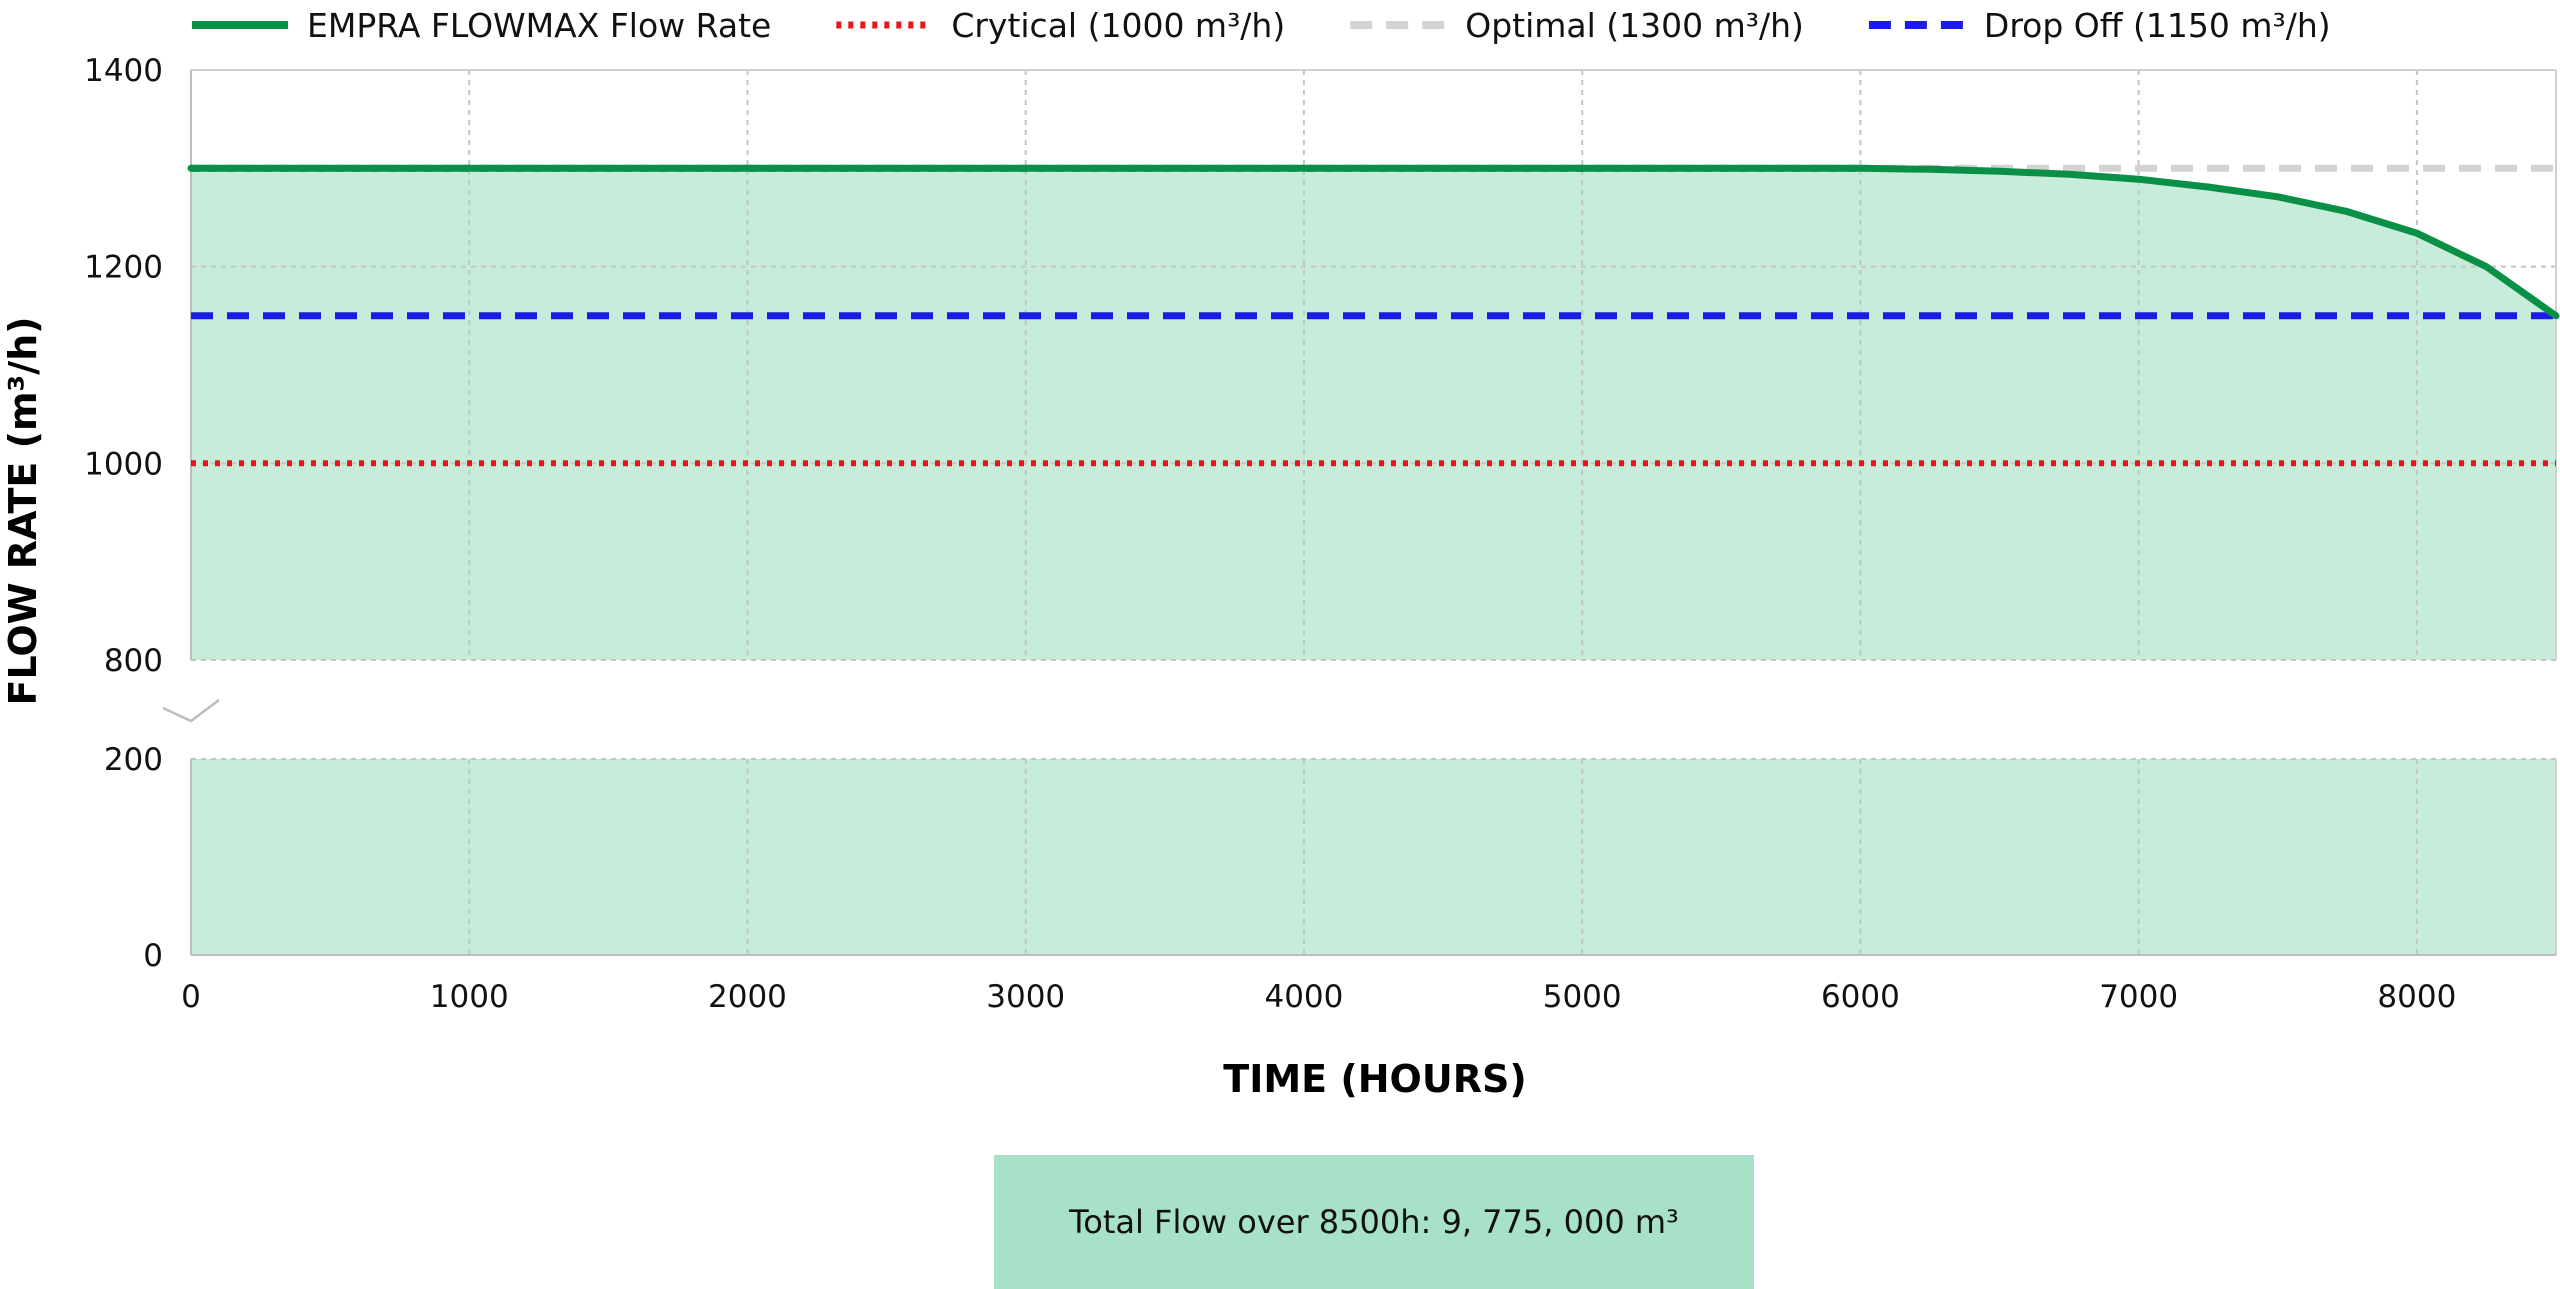 Image resolution: width=2560 pixels, height=1289 pixels. I want to click on area-fill-lower, so click(1373, 857).